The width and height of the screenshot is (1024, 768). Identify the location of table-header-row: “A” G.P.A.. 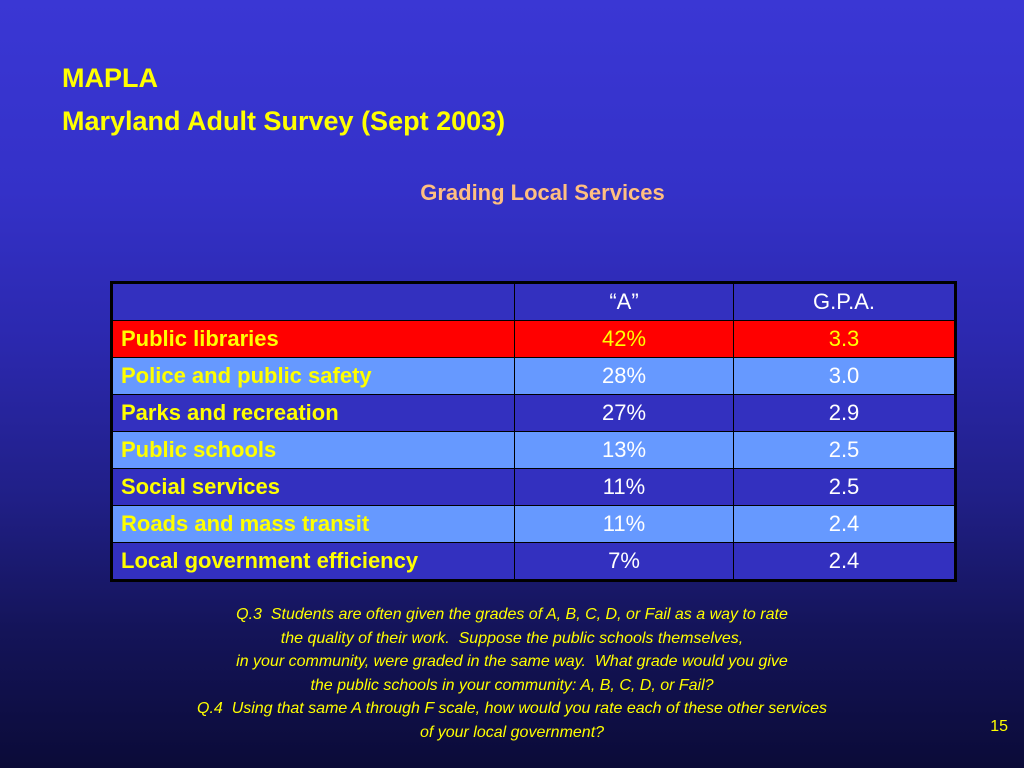
(533, 301).